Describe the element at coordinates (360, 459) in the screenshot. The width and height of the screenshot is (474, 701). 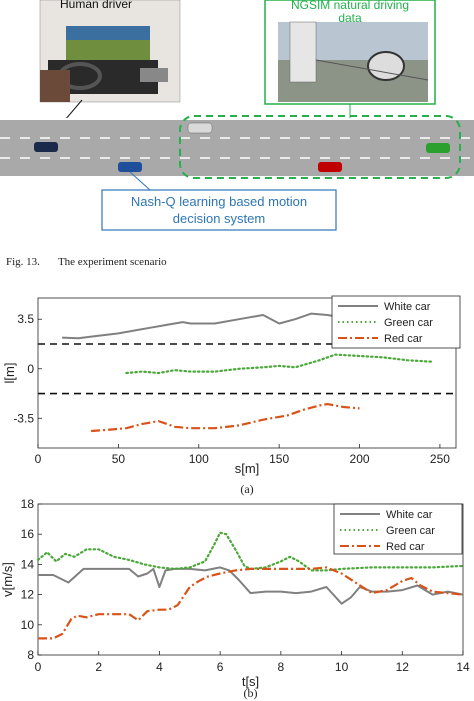
I see `x-tick-label: 200` at that location.